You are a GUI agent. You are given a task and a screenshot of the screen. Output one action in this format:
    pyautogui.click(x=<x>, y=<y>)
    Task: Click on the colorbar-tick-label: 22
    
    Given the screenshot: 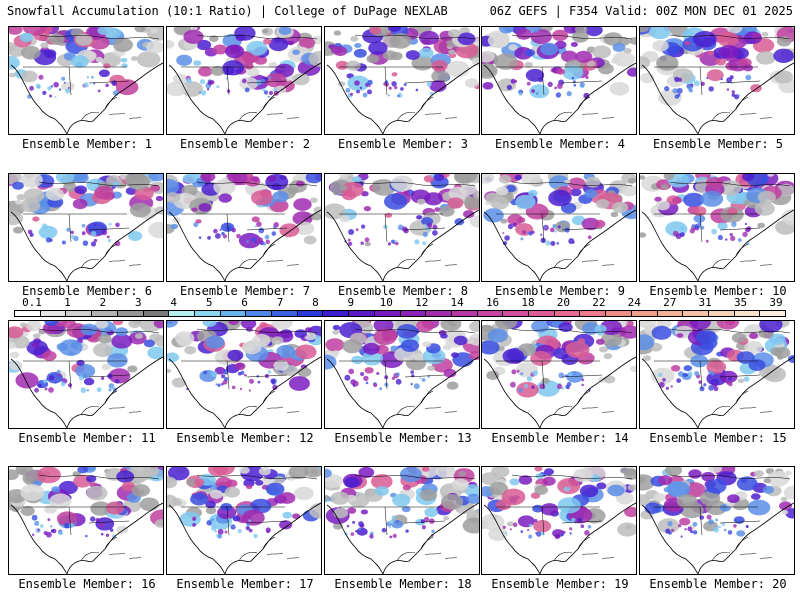 What is the action you would take?
    pyautogui.click(x=599, y=302)
    